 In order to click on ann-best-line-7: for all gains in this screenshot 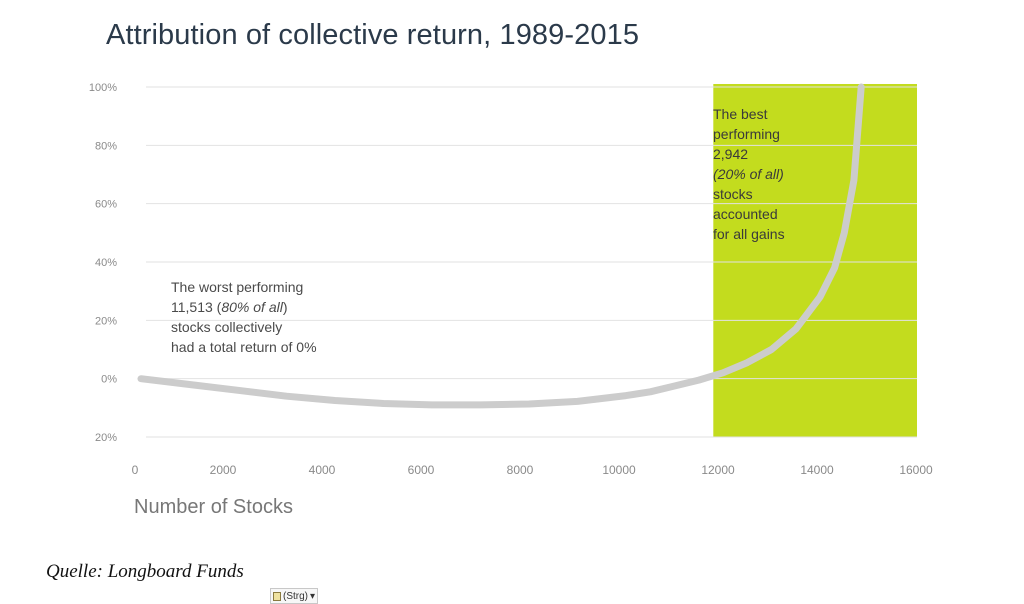, I will do `click(749, 234)`.